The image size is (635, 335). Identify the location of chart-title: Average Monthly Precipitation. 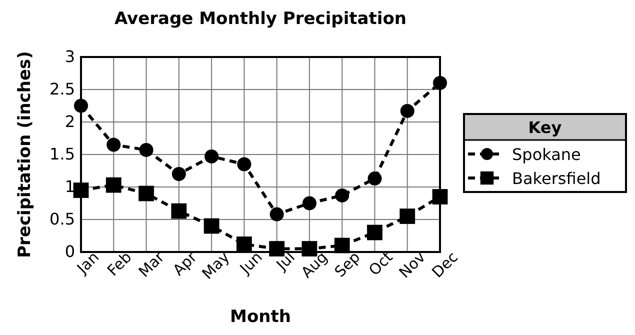
(260, 19).